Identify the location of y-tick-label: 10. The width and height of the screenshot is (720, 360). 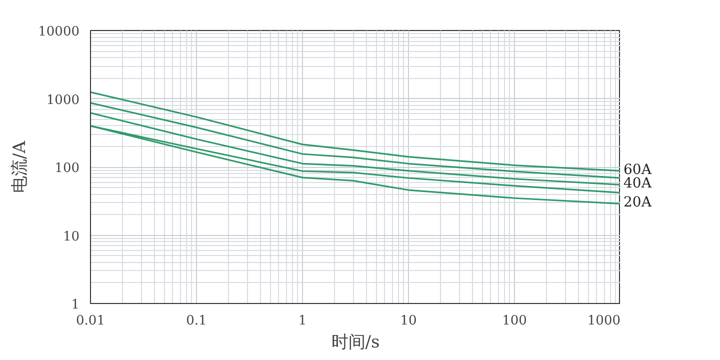
(71, 236).